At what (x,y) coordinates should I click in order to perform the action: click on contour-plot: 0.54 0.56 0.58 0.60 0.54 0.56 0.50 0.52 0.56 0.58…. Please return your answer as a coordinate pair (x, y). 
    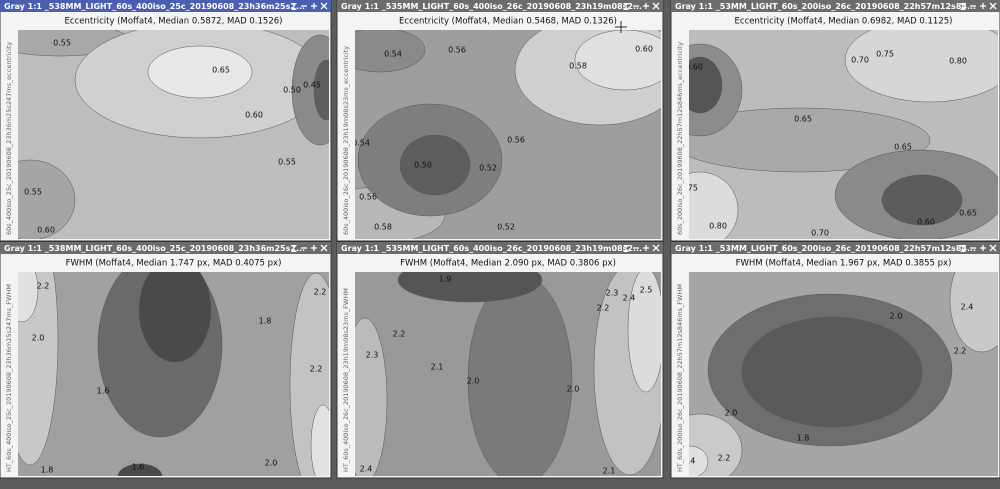
    Looking at the image, I should click on (506, 134).